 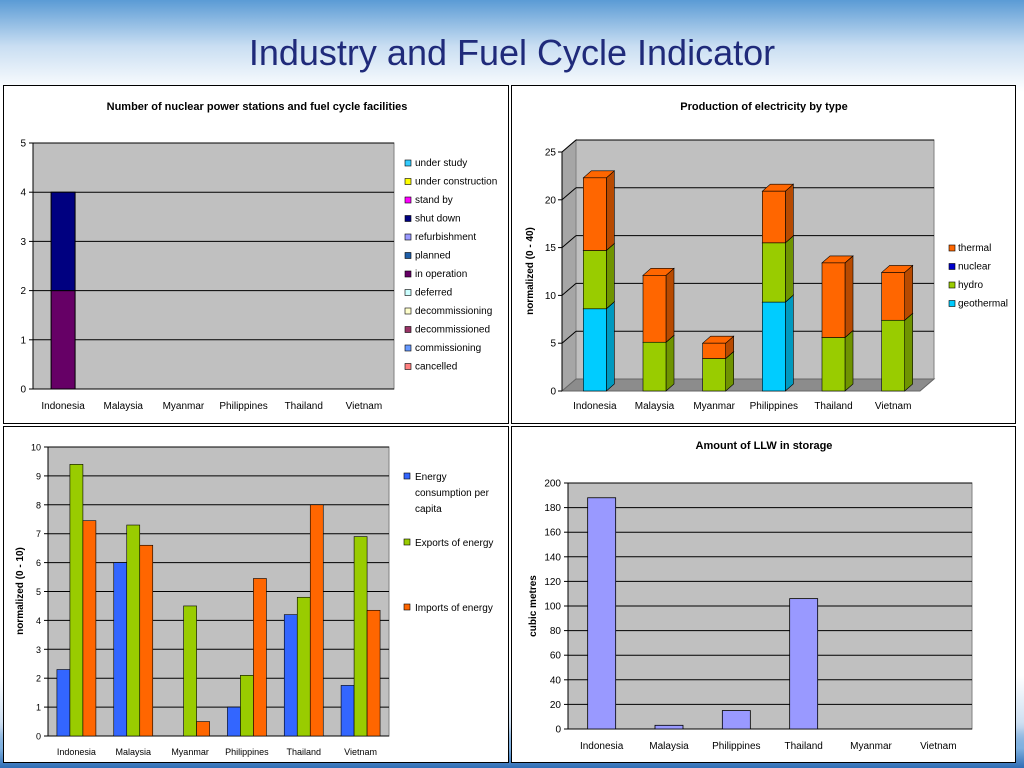 What do you see at coordinates (774, 346) in the screenshot?
I see `bar-geothermal-philippines` at bounding box center [774, 346].